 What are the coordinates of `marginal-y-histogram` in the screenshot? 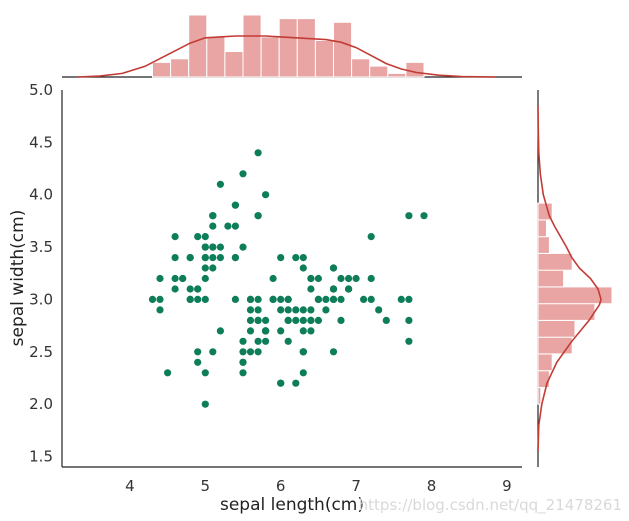 It's located at (575, 278).